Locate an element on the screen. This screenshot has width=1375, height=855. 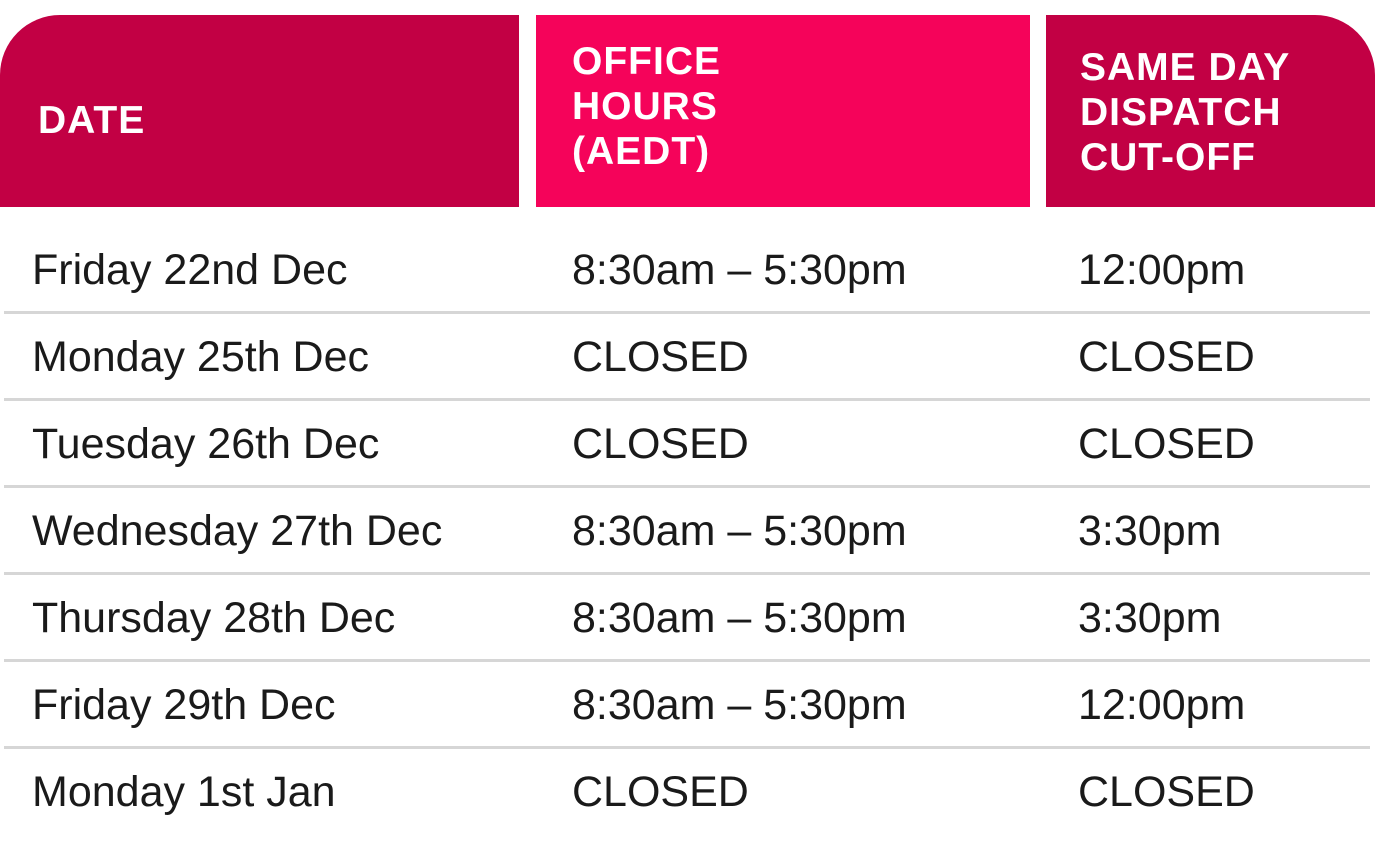
table-cell: Monday 25th Dec is located at coordinates (201, 357).